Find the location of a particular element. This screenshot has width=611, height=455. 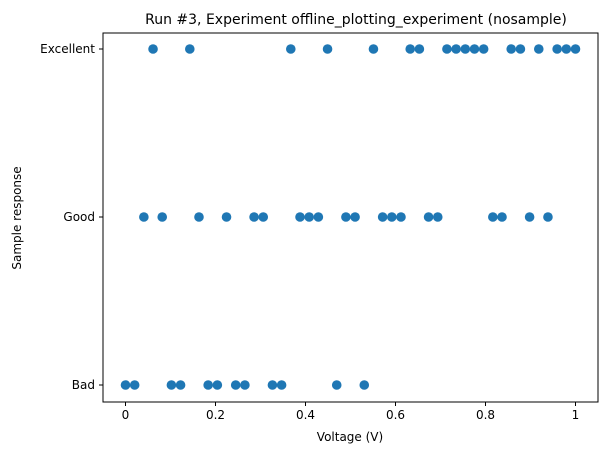

x-axis-ticks: 0 0.2 0.4 0.6 0.8 1 is located at coordinates (351, 412).